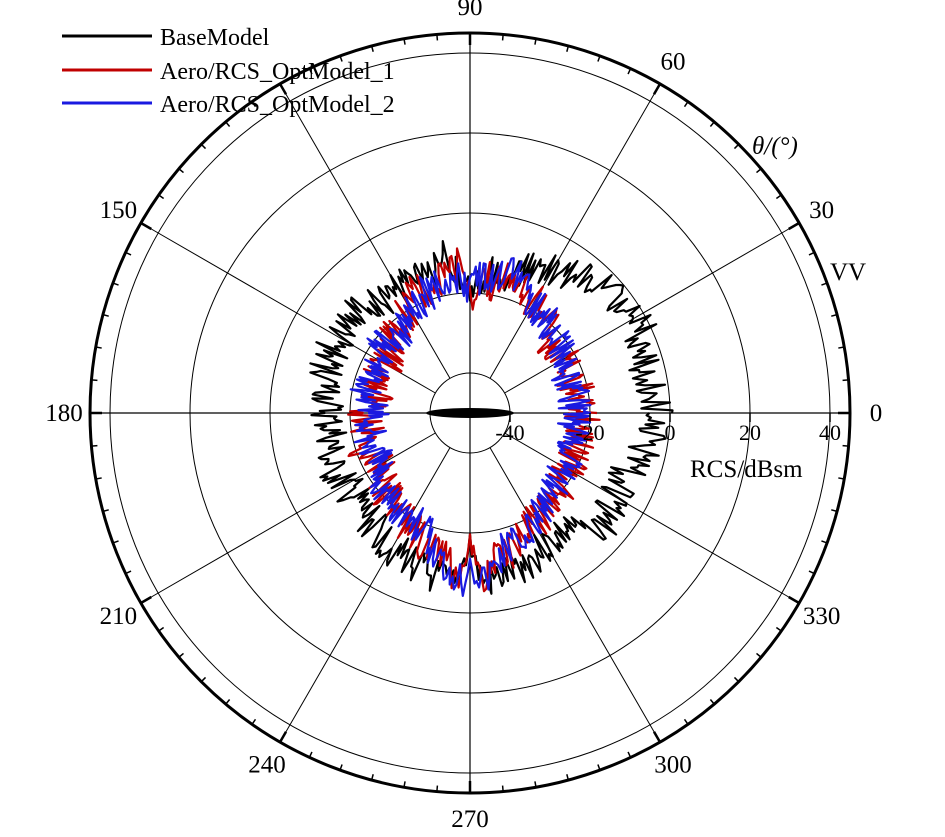 The height and width of the screenshot is (837, 945). I want to click on aircraft-silhouette, so click(470, 413).